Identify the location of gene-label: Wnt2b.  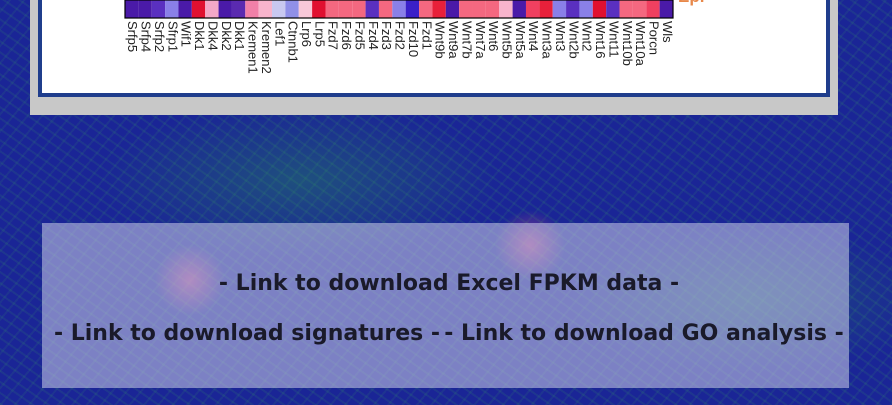
(573, 40).